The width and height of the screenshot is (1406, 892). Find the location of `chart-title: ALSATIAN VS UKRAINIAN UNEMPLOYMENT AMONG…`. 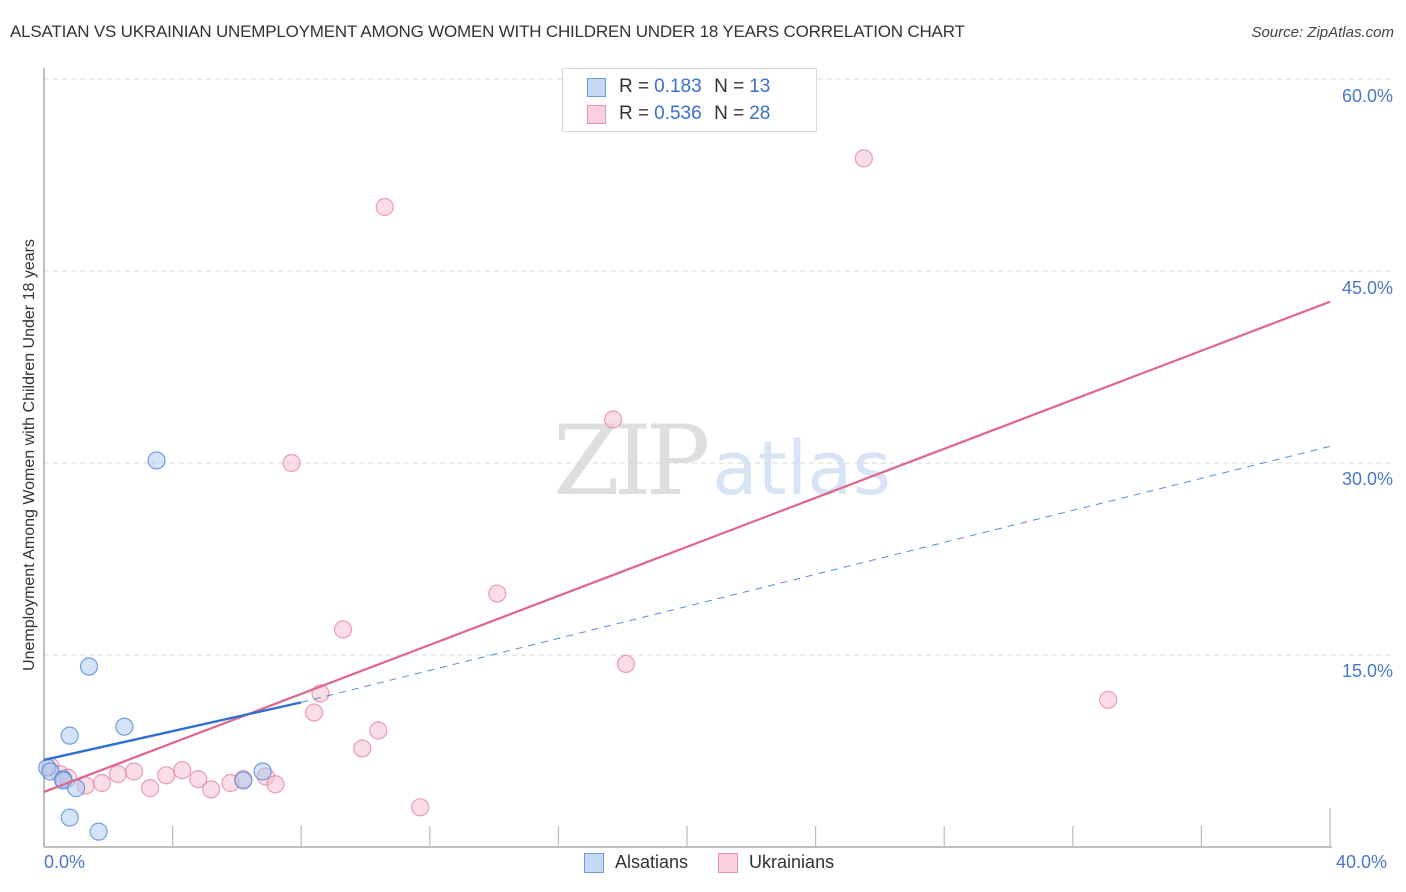

chart-title: ALSATIAN VS UKRAINIAN UNEMPLOYMENT AMONG… is located at coordinates (487, 31).